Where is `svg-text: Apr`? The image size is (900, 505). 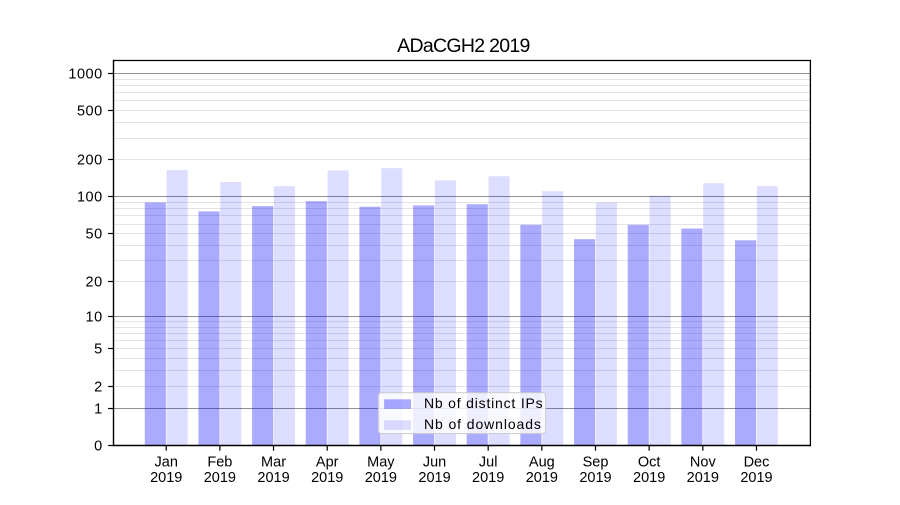
svg-text: Apr is located at coordinates (327, 463).